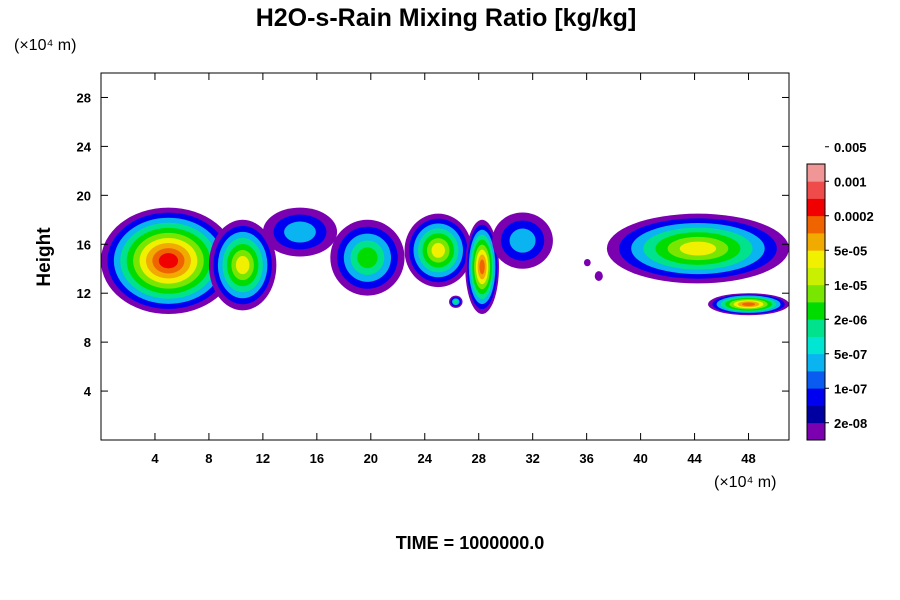 This screenshot has height=600, width=900. What do you see at coordinates (446, 18) in the screenshot?
I see `chart-title: H2O-s-Rain Mixing Ratio [kg/kg]` at bounding box center [446, 18].